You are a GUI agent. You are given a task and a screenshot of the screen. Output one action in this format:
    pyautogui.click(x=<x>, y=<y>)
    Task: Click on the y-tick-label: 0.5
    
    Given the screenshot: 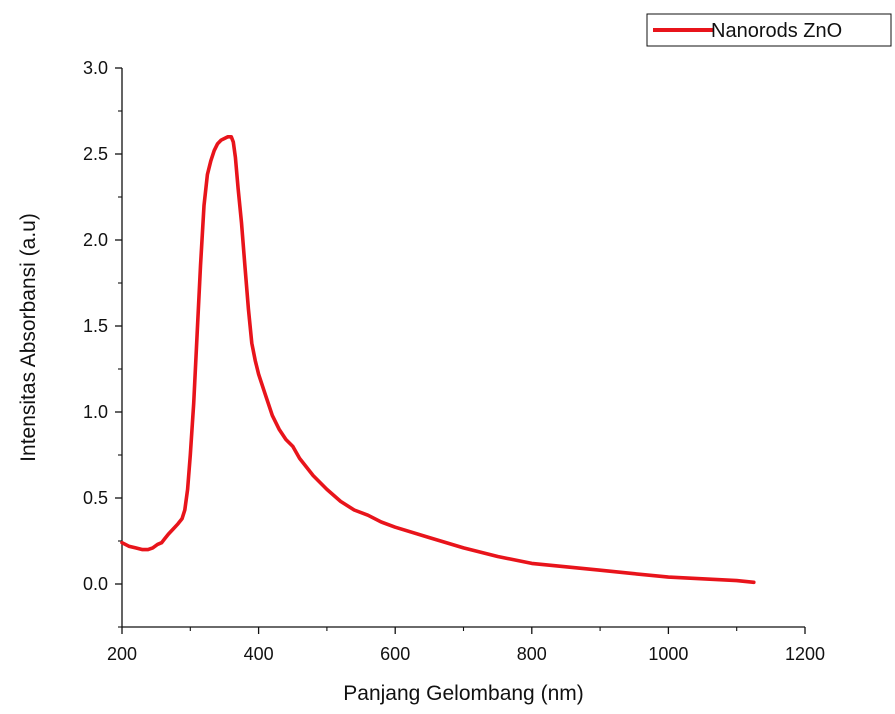 What is the action you would take?
    pyautogui.click(x=95, y=498)
    